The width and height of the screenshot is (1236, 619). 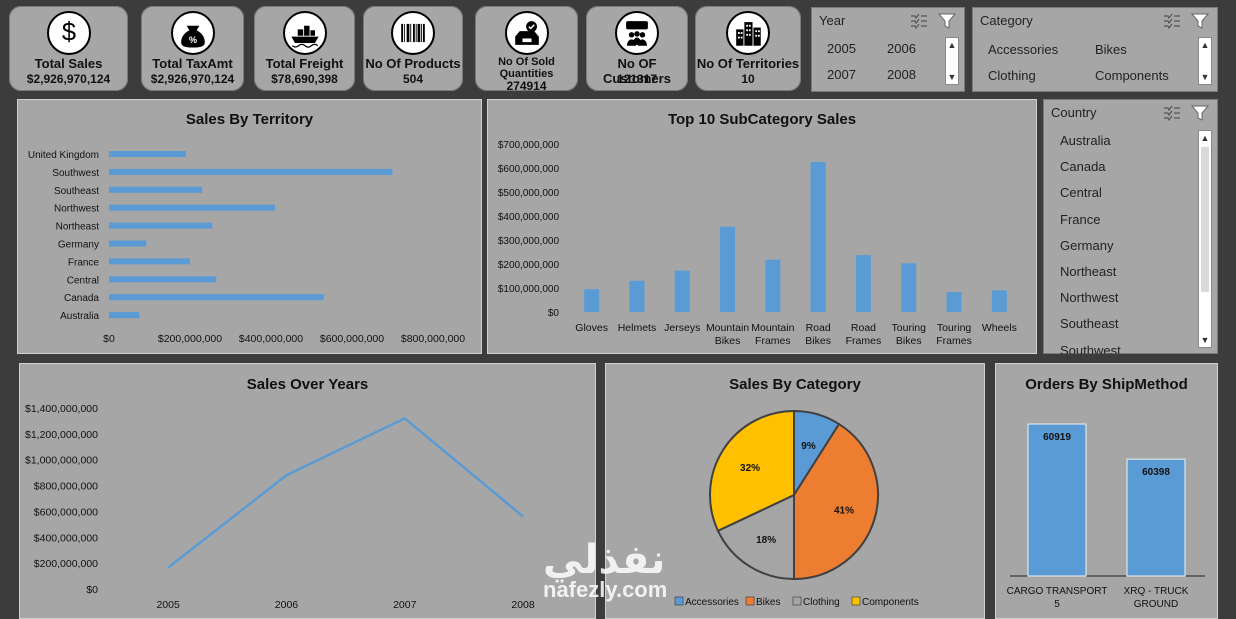 I want to click on slicer-item-southeast: Southeast, so click(x=1089, y=324).